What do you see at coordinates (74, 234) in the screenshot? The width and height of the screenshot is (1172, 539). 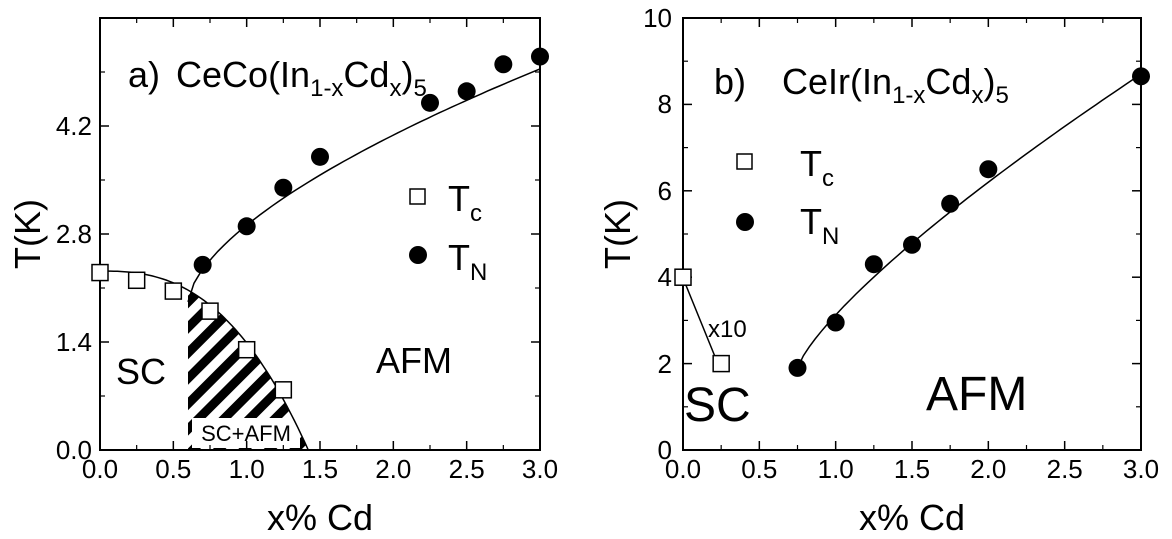 I see `y-tick-label: 2.8` at bounding box center [74, 234].